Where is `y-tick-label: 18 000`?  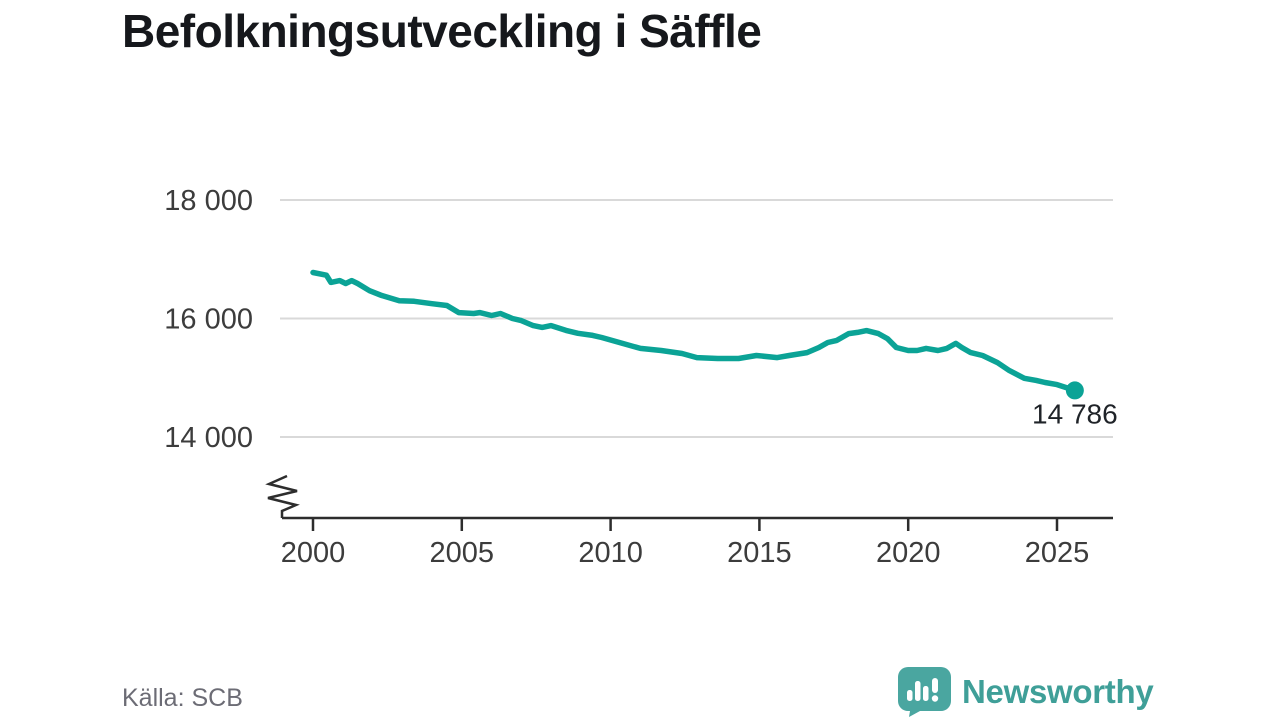 y-tick-label: 18 000 is located at coordinates (208, 201).